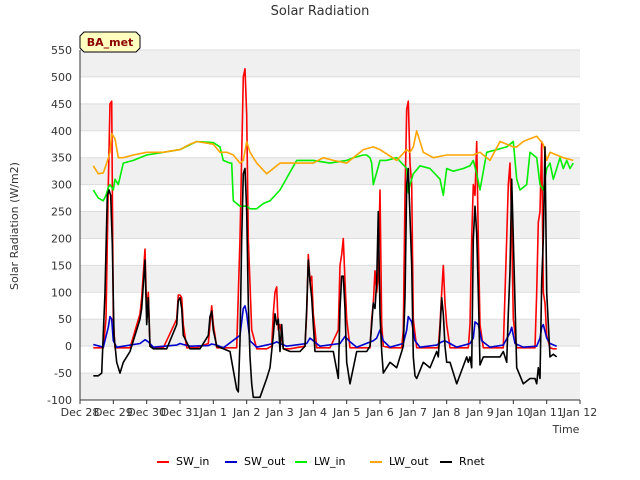 This screenshot has height=480, width=640. What do you see at coordinates (61, 212) in the screenshot?
I see `y-tick-label: 250` at bounding box center [61, 212].